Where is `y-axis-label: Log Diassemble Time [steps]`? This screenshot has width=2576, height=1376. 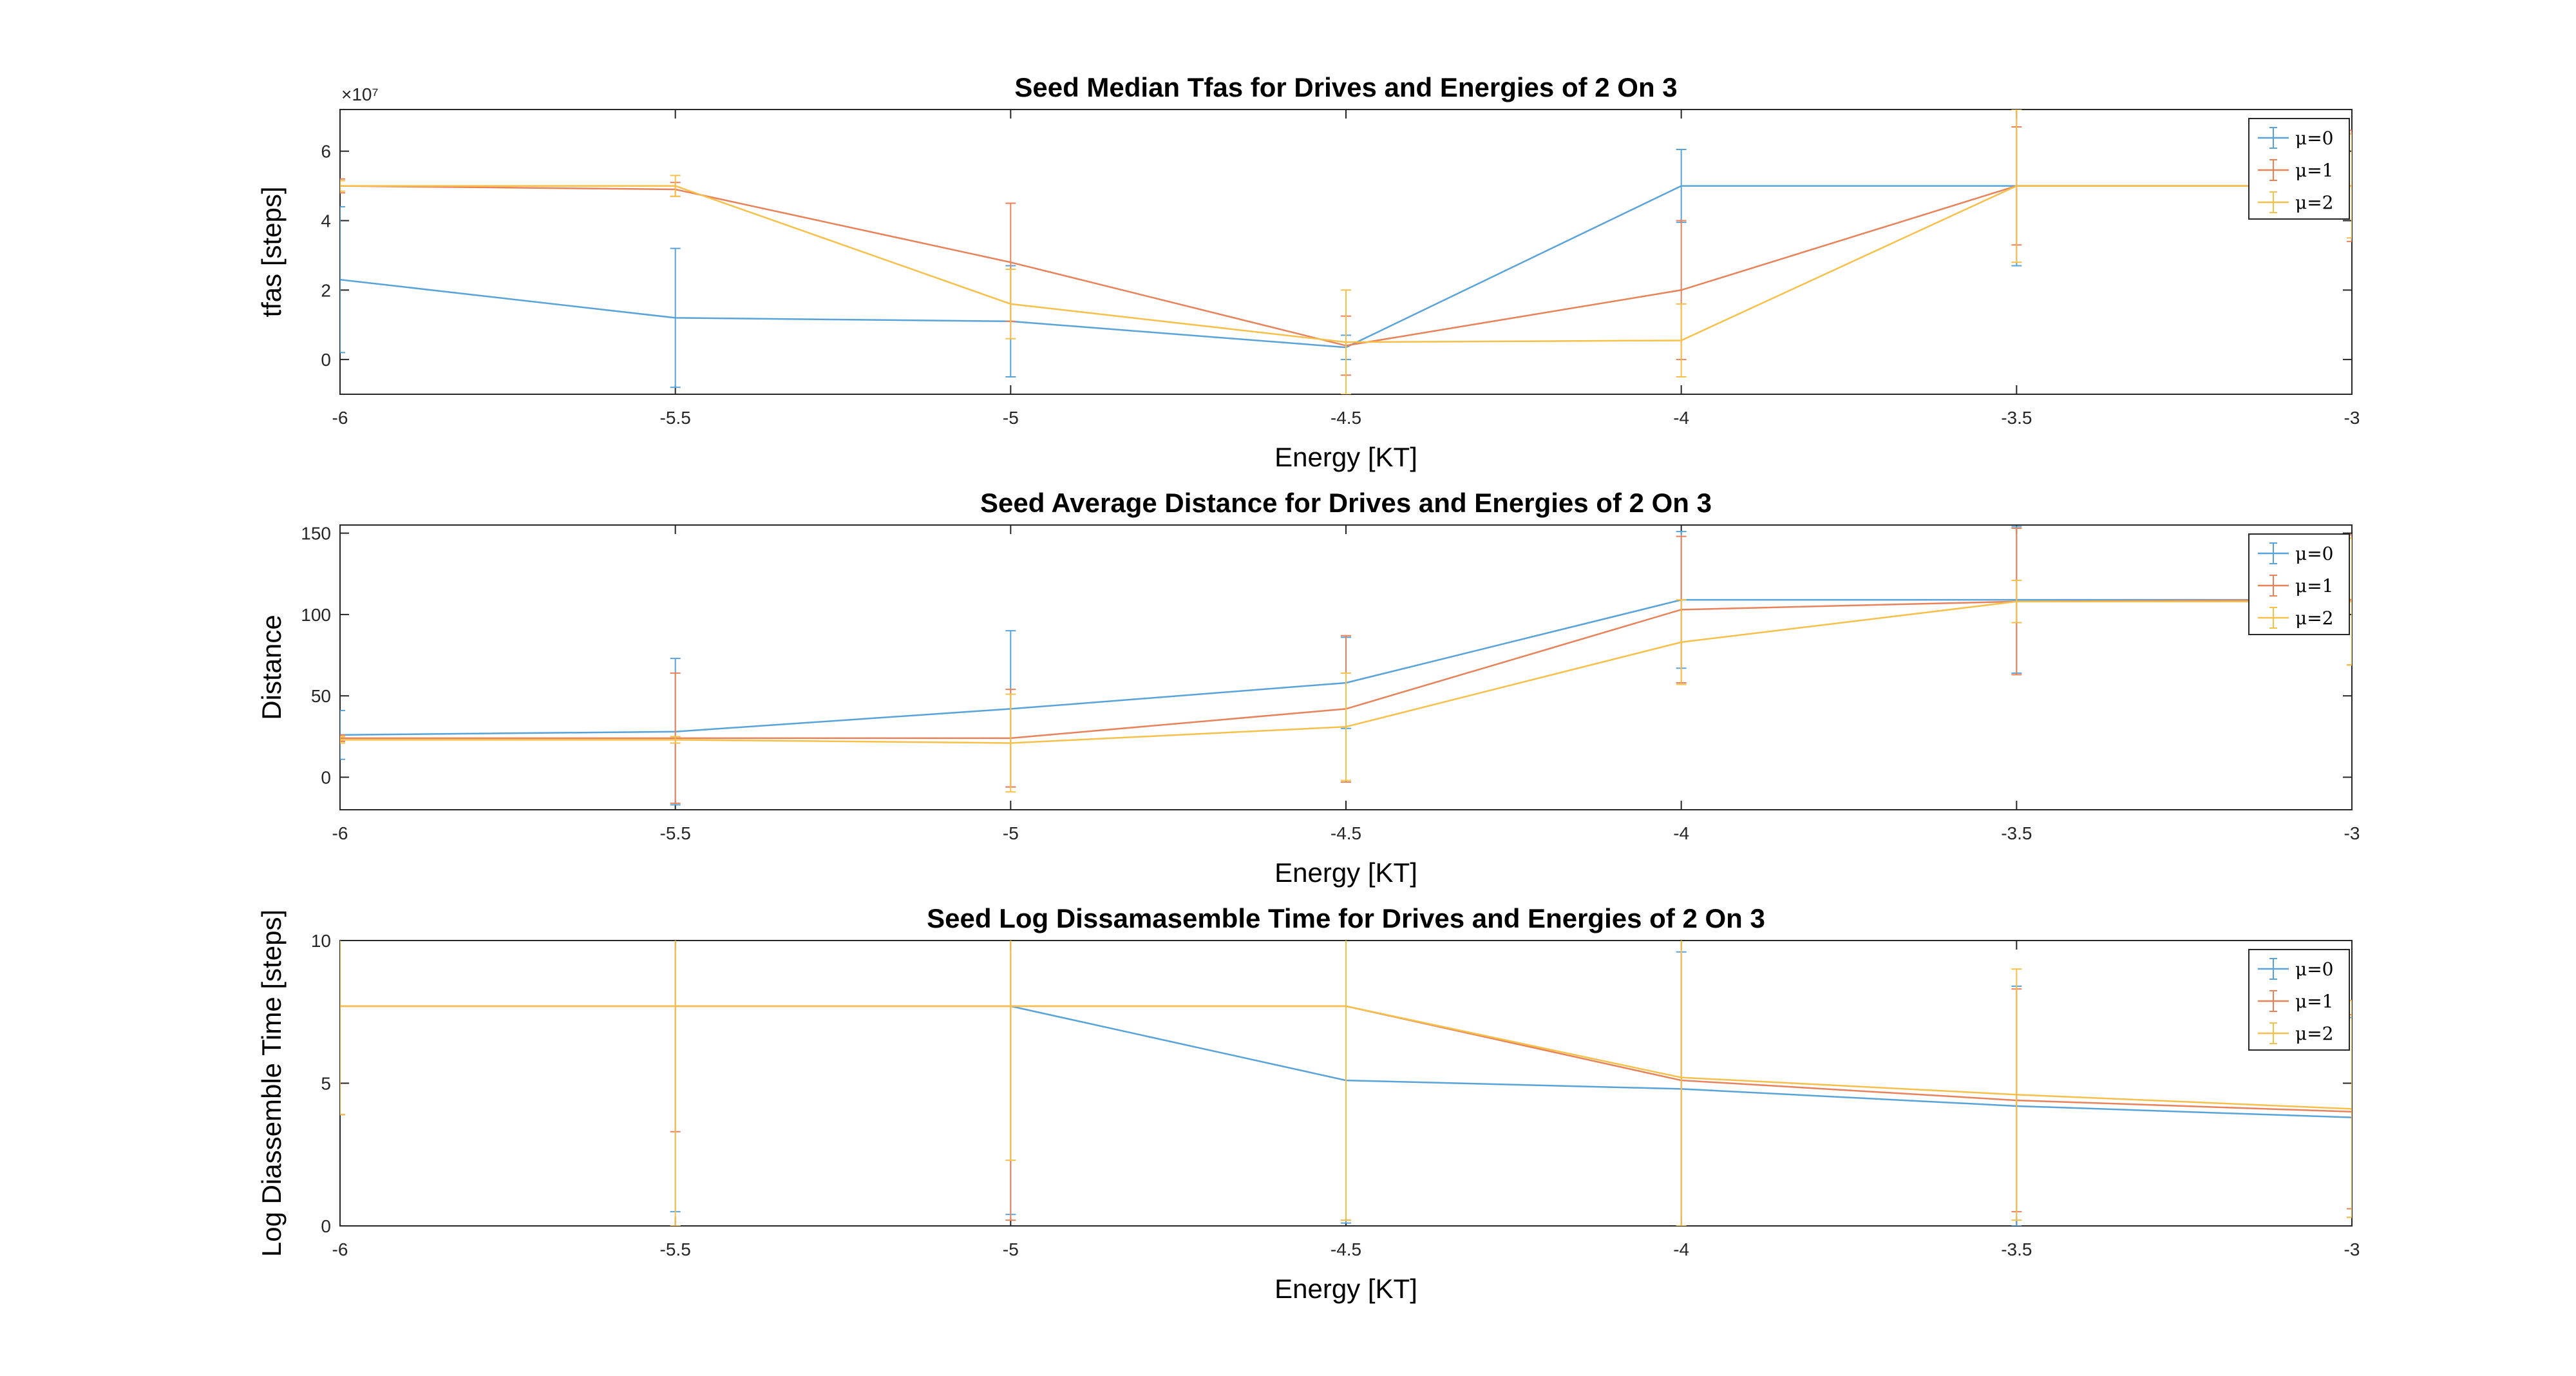
y-axis-label: Log Diassemble Time [steps] is located at coordinates (271, 1084).